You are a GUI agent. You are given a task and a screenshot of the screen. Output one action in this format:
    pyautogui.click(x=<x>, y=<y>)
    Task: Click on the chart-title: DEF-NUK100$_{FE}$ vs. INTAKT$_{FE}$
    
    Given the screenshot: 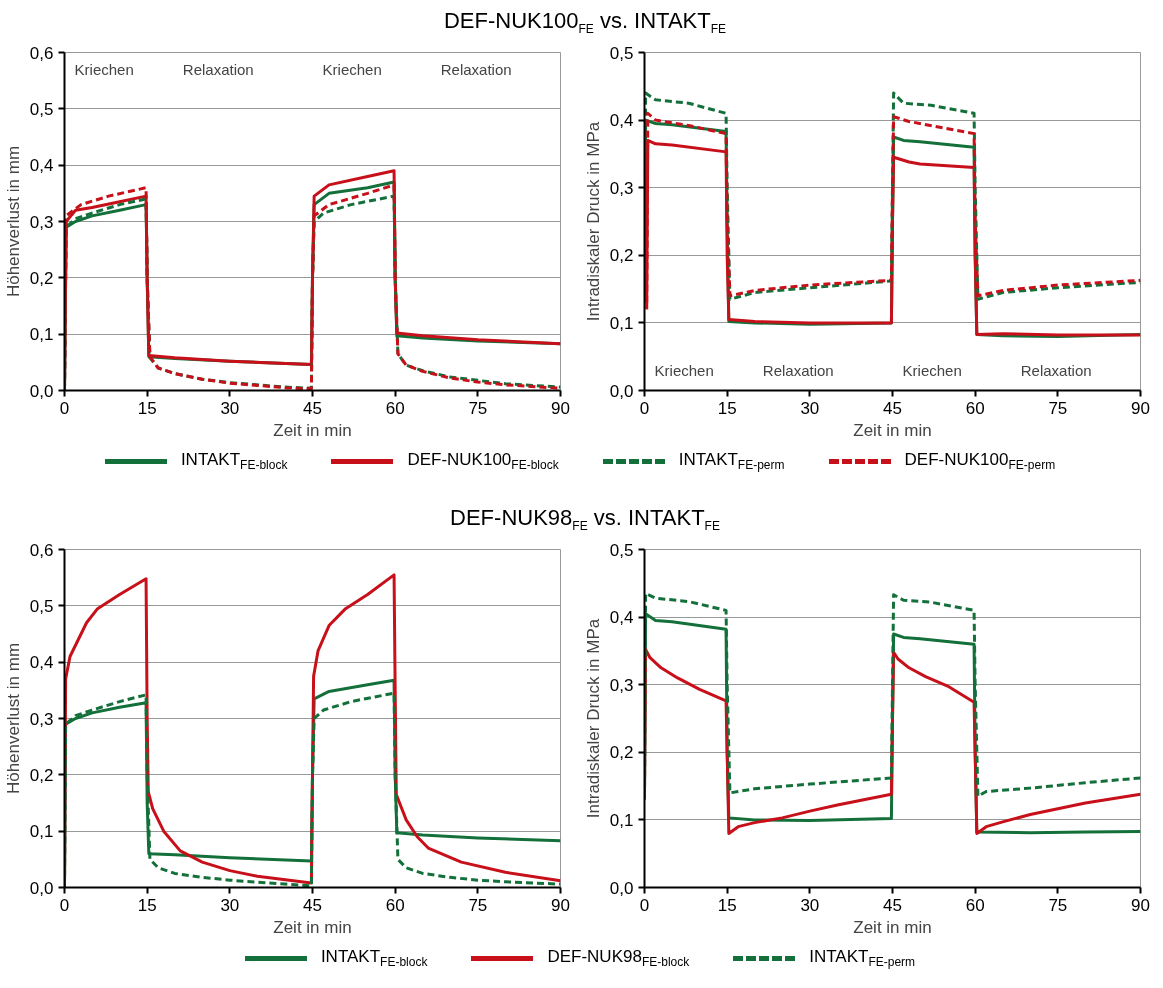 What is the action you would take?
    pyautogui.click(x=585, y=23)
    